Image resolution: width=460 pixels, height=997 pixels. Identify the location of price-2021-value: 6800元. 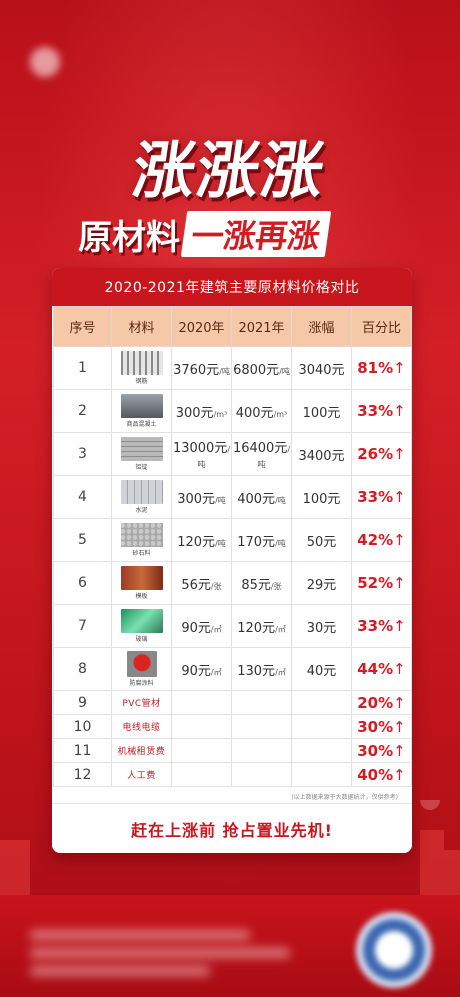
(256, 370).